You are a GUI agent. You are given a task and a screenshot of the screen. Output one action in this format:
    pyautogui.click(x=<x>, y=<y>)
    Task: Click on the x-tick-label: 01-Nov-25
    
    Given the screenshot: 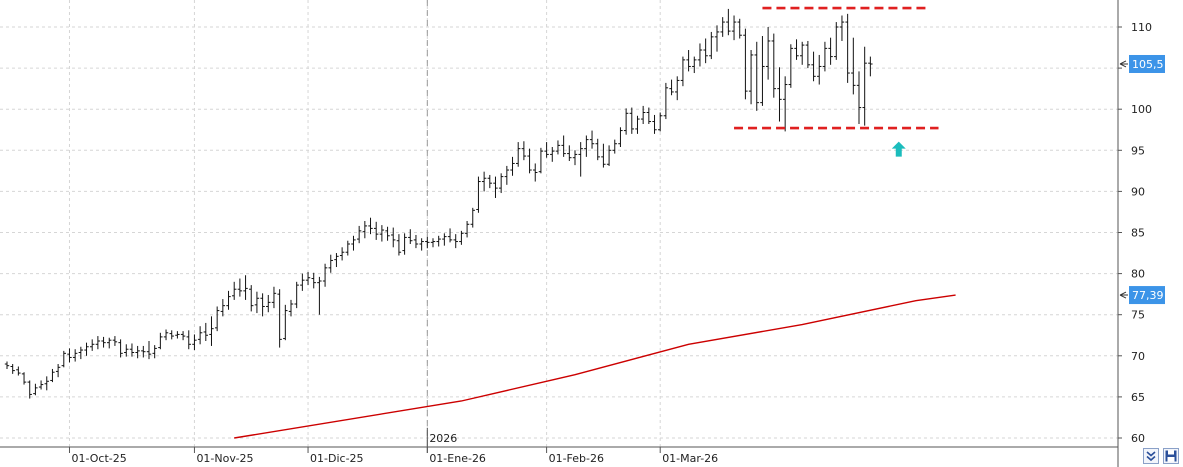 What is the action you would take?
    pyautogui.click(x=224, y=458)
    